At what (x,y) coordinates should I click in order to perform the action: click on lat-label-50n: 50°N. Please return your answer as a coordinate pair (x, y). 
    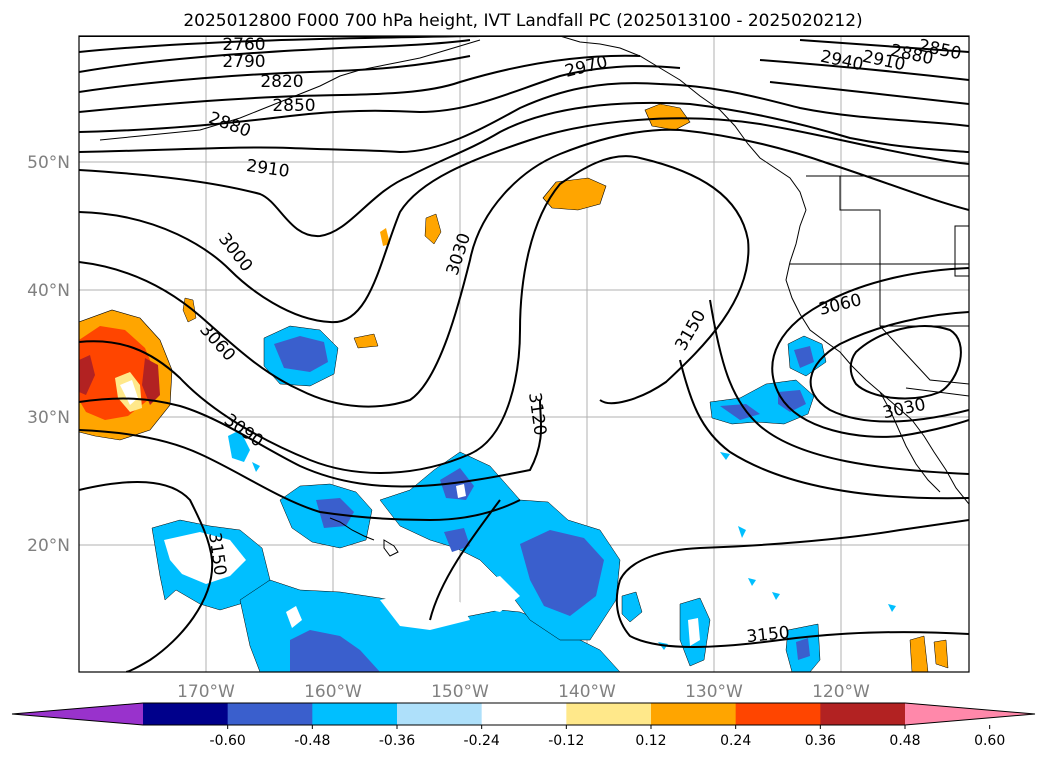
    Looking at the image, I should click on (48, 163).